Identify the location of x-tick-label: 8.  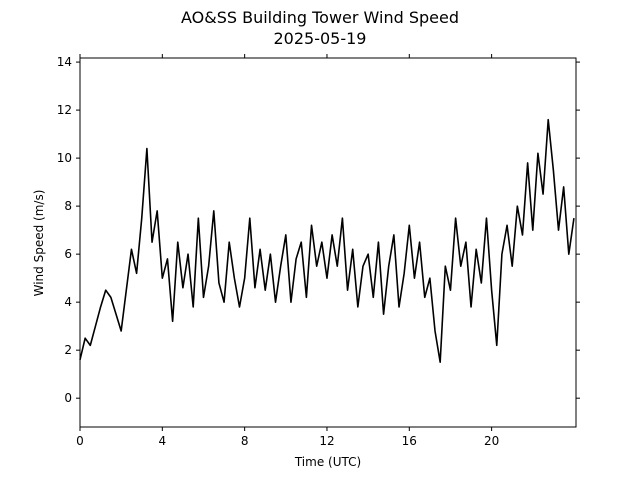
(245, 441).